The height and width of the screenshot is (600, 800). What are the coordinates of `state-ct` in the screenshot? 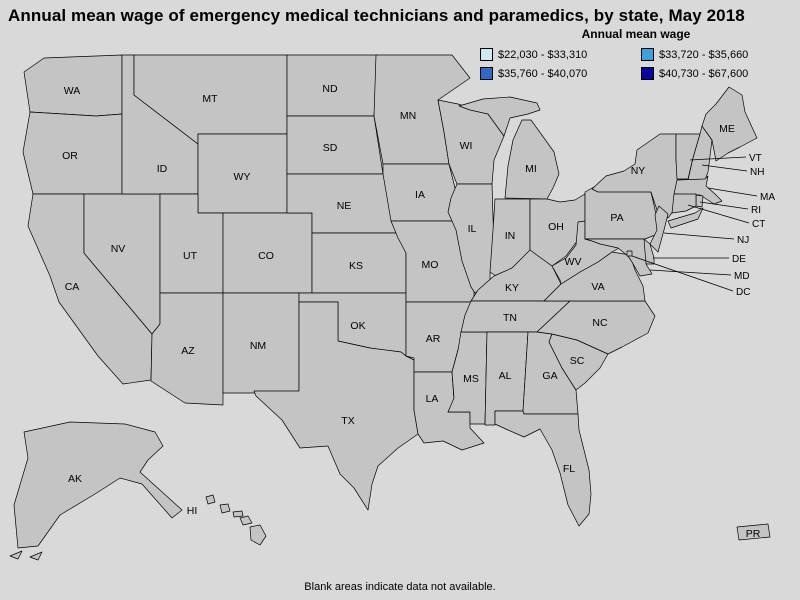 It's located at (684, 203).